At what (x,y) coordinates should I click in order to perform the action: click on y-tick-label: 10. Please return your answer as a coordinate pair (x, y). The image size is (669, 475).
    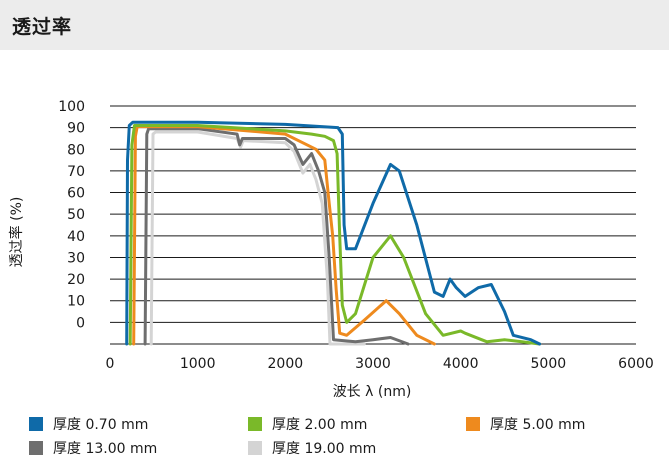
    Looking at the image, I should click on (76, 302).